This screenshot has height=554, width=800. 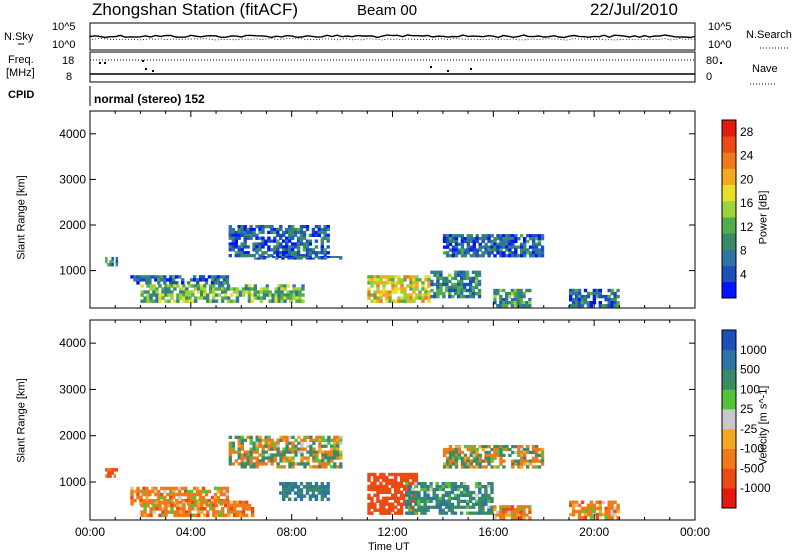 I want to click on time-tick-label: 04:00, so click(x=191, y=532).